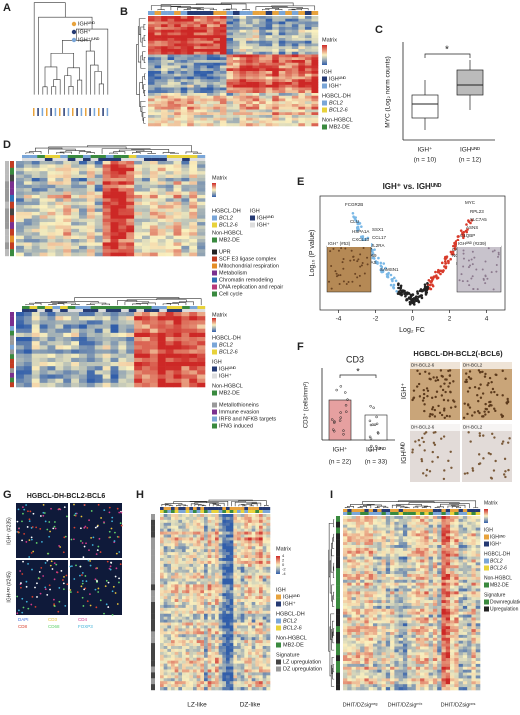 Image resolution: width=520 pixels, height=715 pixels. I want to click on legend-text: IGHᵁᴺᴰ, so click(266, 217).